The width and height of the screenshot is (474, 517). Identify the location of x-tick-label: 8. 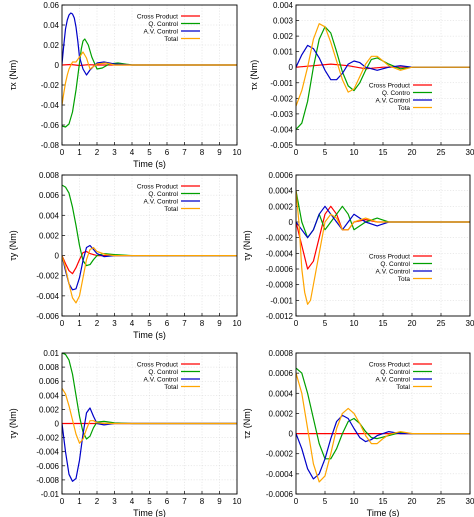
(202, 501).